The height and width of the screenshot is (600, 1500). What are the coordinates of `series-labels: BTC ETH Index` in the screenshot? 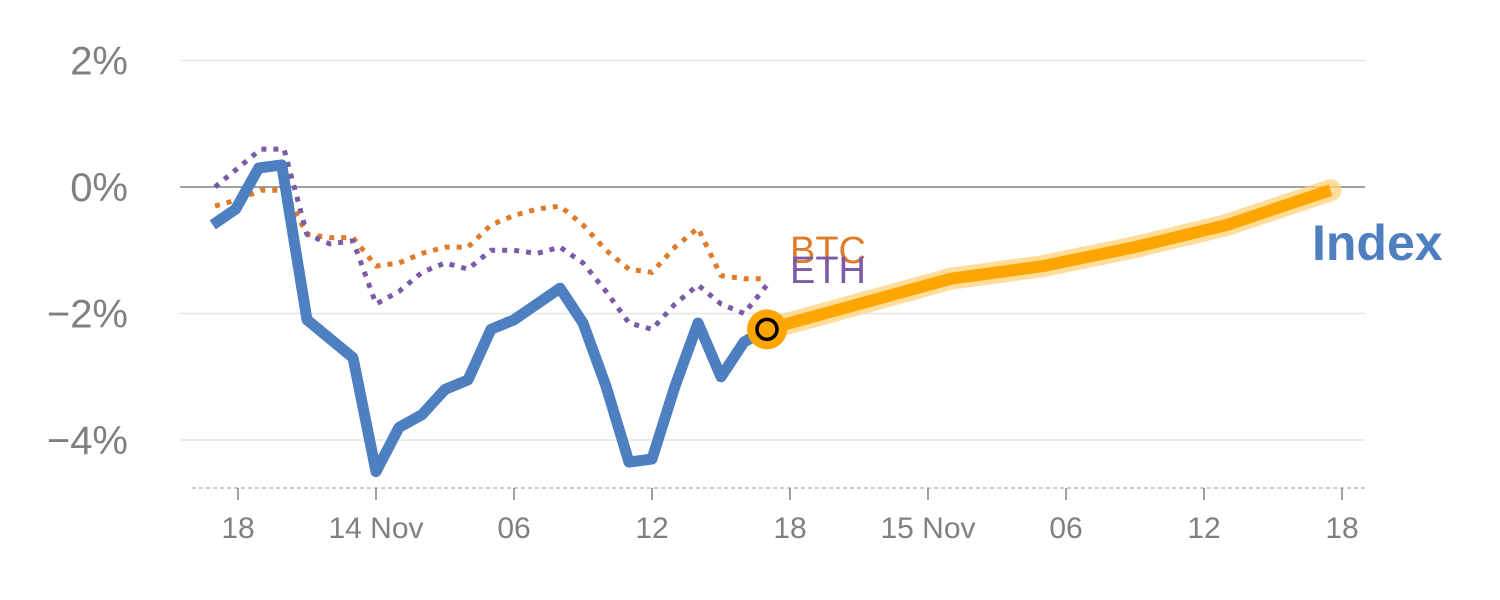 It's located at (1116, 253).